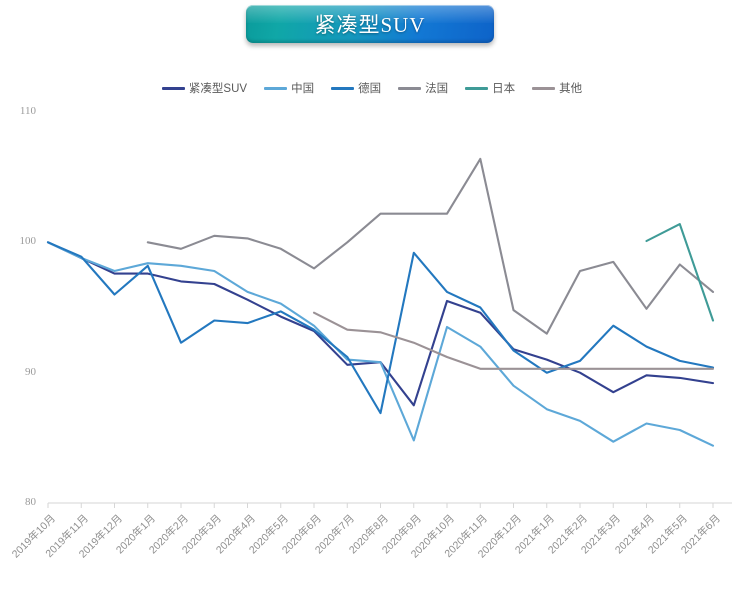  Describe the element at coordinates (571, 89) in the screenshot. I see `legend-label: 其他` at that location.